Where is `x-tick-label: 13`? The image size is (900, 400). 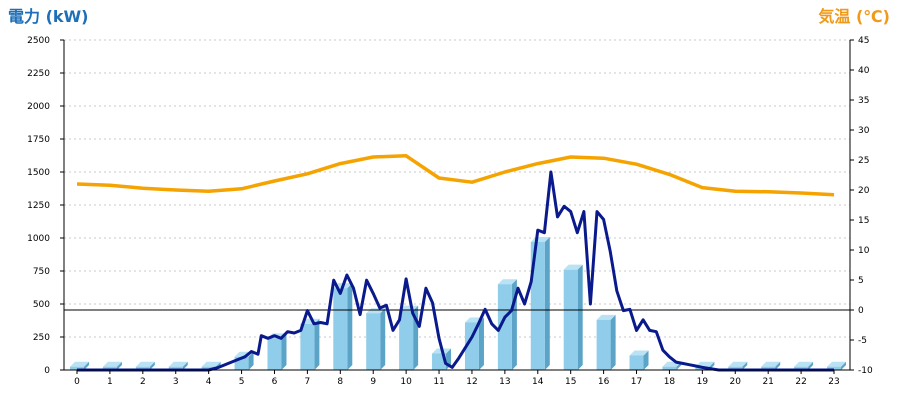 x-tick-label: 13 is located at coordinates (504, 382).